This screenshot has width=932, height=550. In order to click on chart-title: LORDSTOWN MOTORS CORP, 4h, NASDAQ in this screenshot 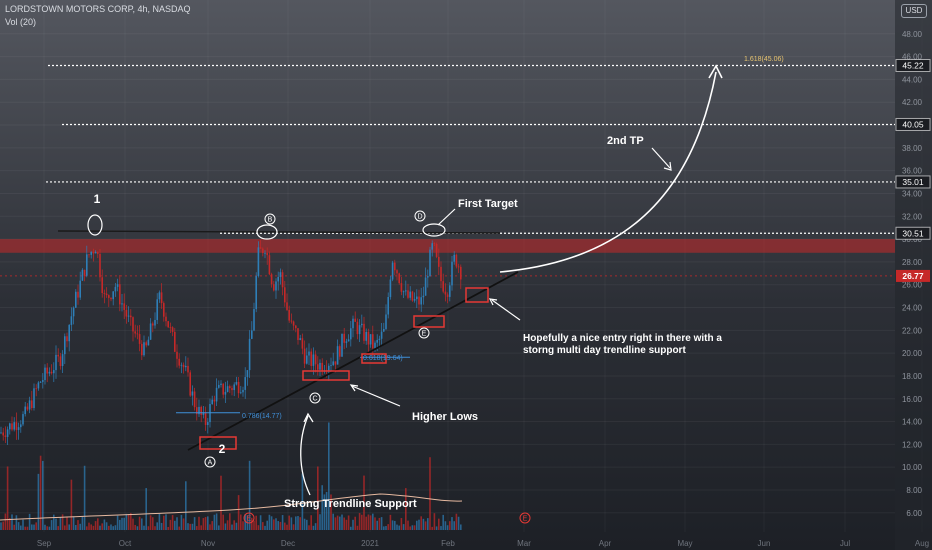, I will do `click(98, 9)`.